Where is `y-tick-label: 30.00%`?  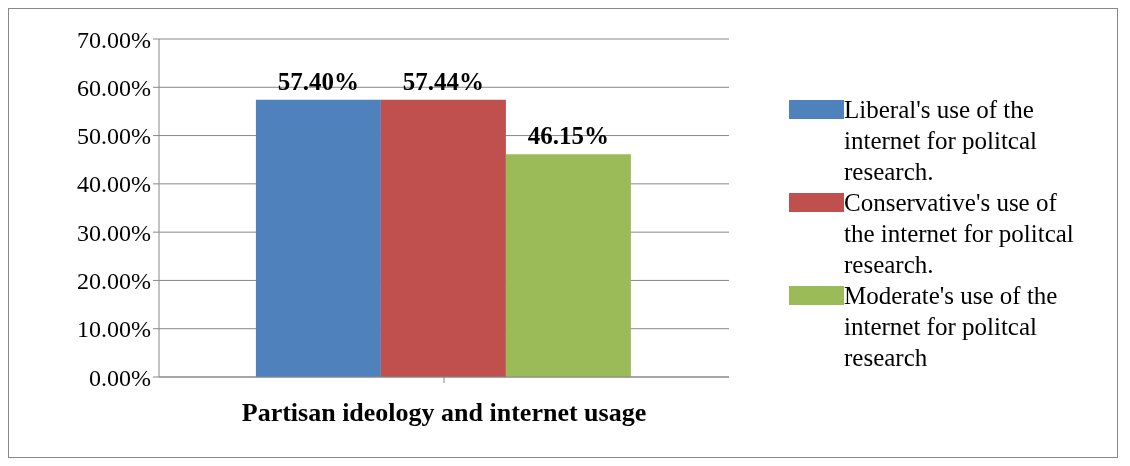 y-tick-label: 30.00% is located at coordinates (114, 232).